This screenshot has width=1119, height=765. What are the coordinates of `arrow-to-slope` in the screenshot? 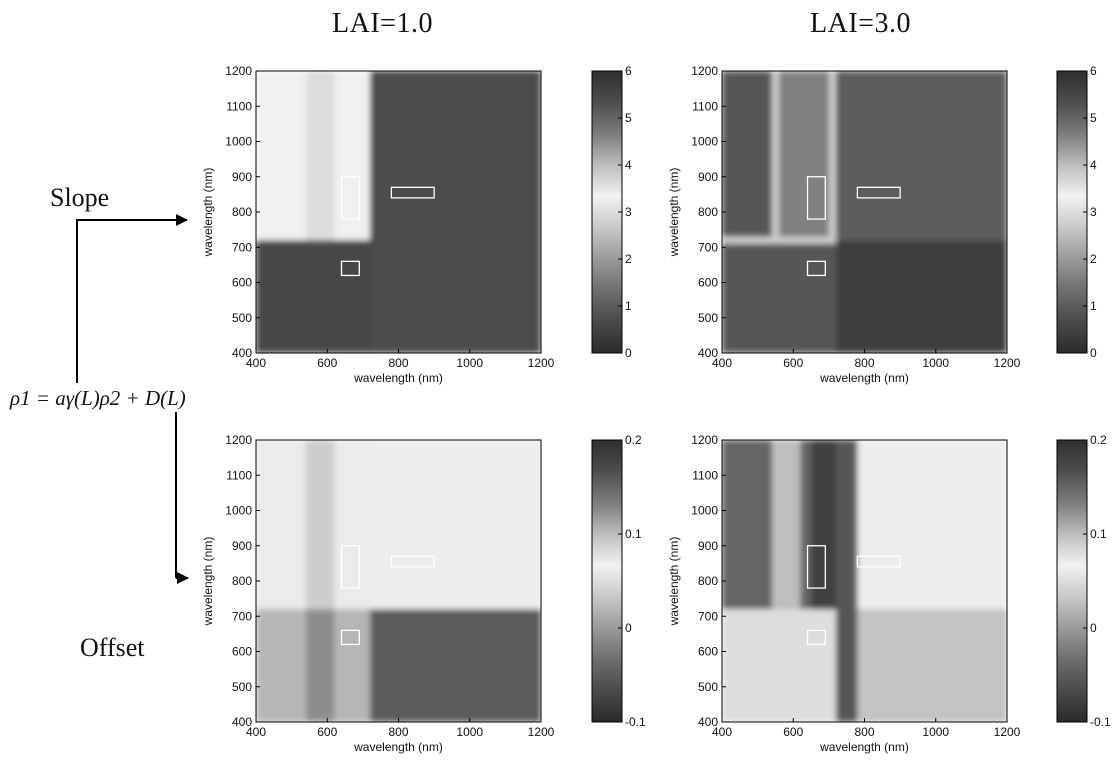 It's located at (132, 298).